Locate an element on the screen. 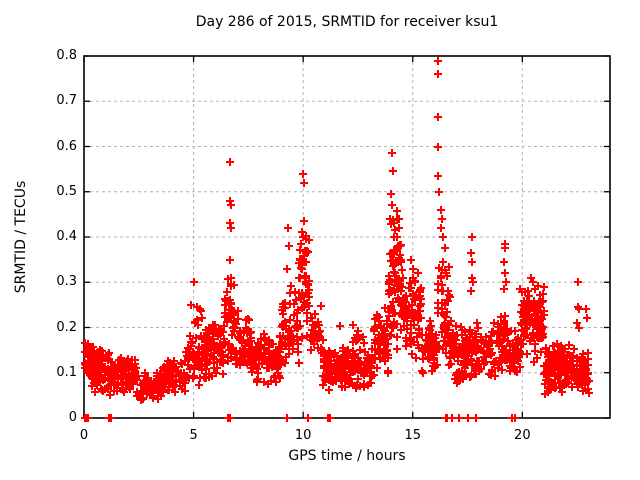  y-tick-label: 0.7 is located at coordinates (66, 101).